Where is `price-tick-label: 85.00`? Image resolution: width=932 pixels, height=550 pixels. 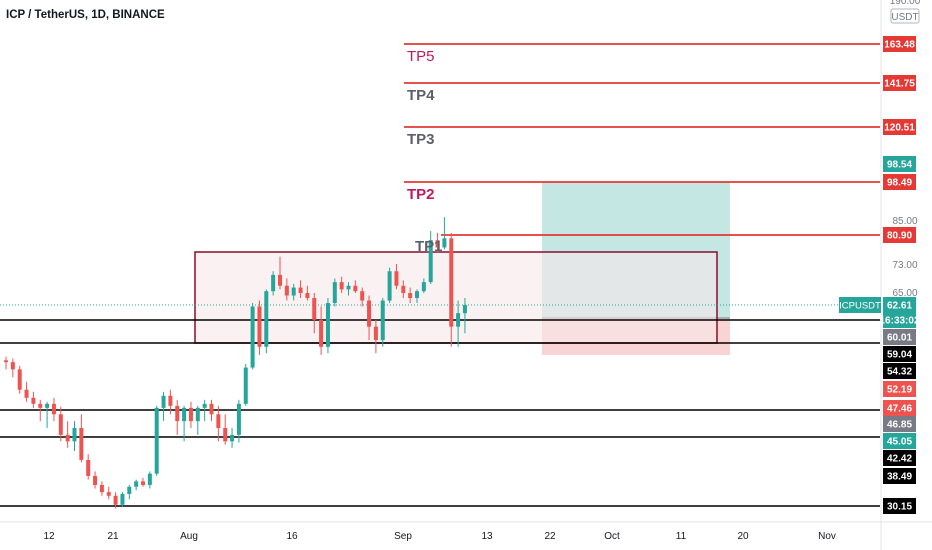 price-tick-label: 85.00 is located at coordinates (904, 221).